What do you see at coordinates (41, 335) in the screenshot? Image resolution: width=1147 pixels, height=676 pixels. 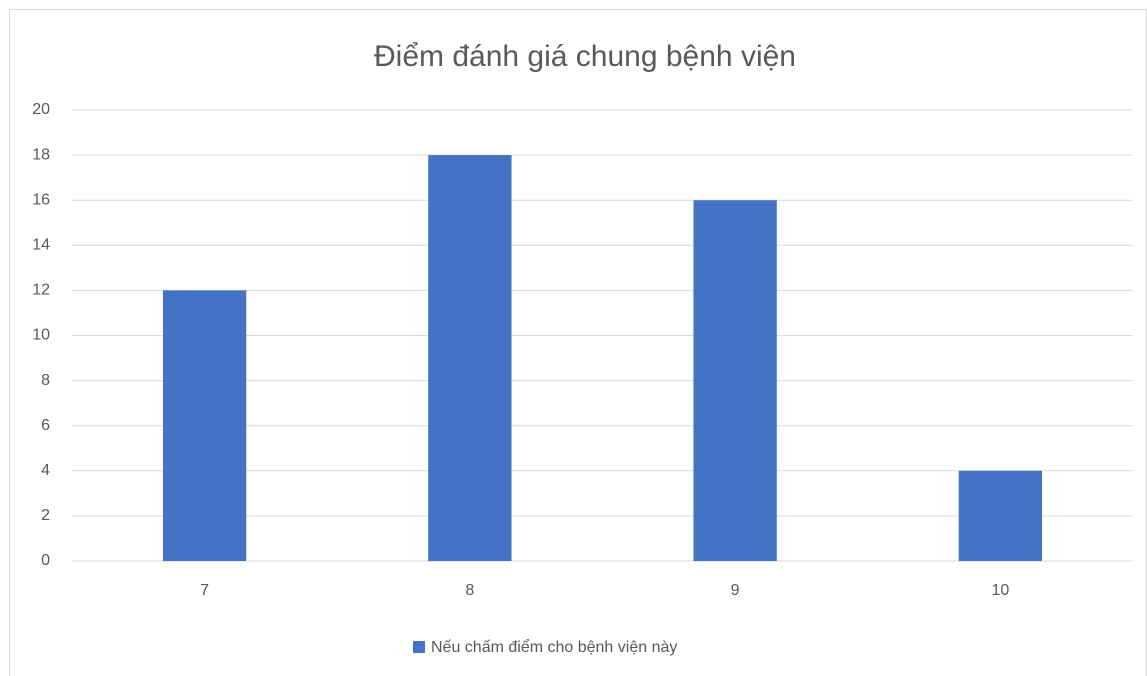 I see `y-tick-label: 10` at bounding box center [41, 335].